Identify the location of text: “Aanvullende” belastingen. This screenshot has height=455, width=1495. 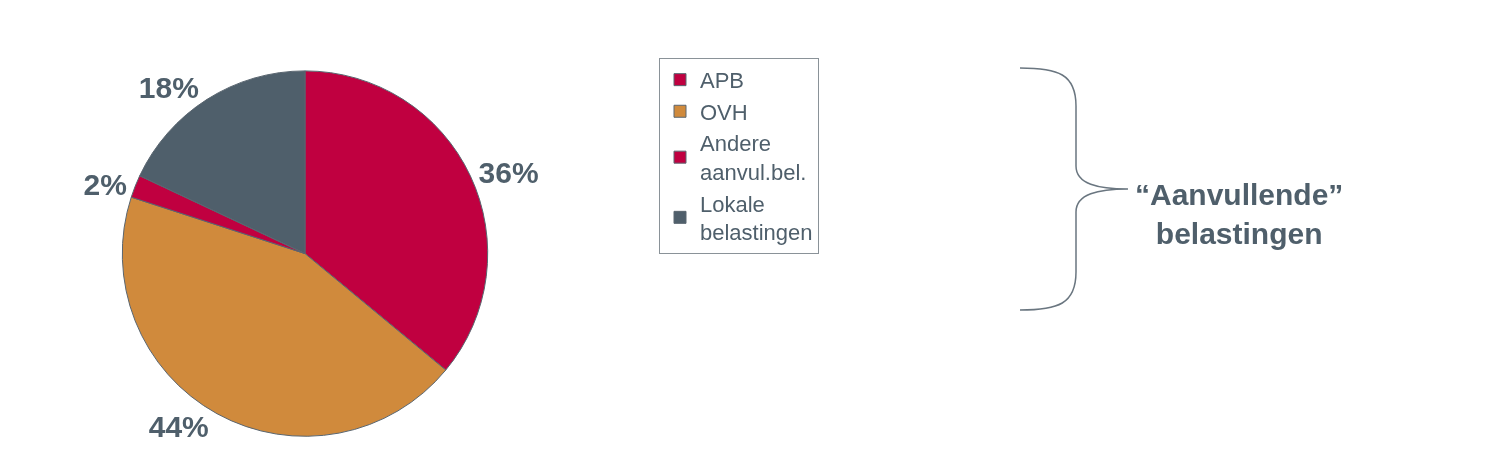
(1239, 214).